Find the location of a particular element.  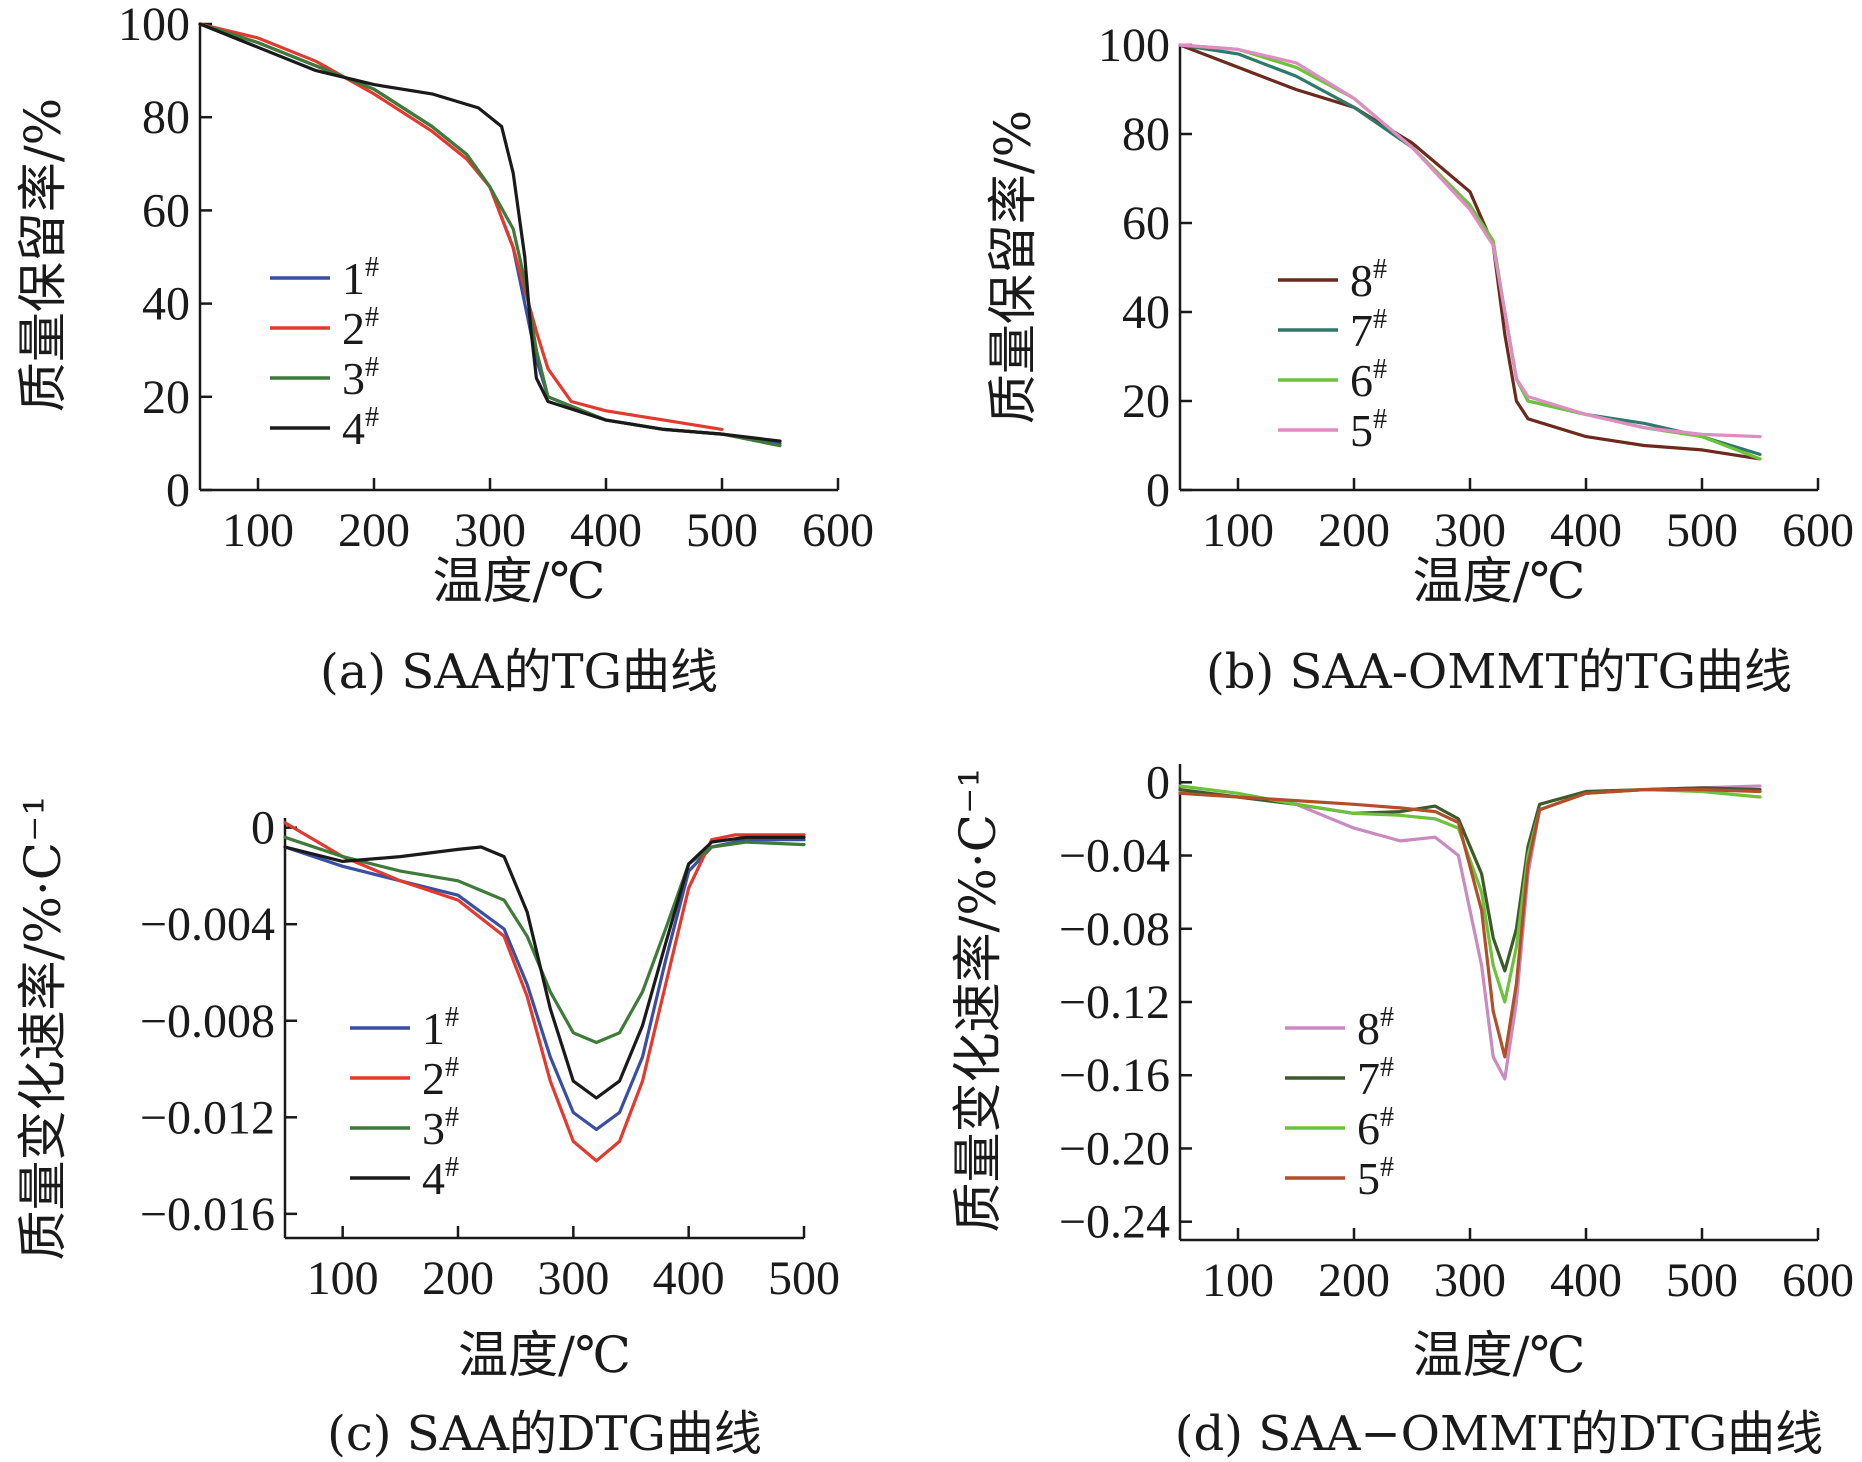

panel-caption: (b) SAA-OMMT的TG曲线 is located at coordinates (1499, 672).